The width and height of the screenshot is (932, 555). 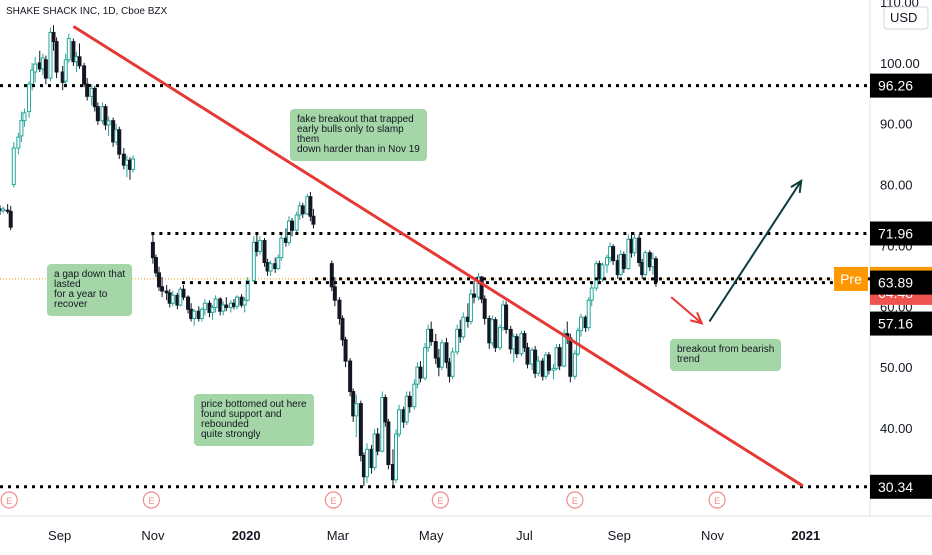 What do you see at coordinates (896, 124) in the screenshot?
I see `y-tick-label: 90.00` at bounding box center [896, 124].